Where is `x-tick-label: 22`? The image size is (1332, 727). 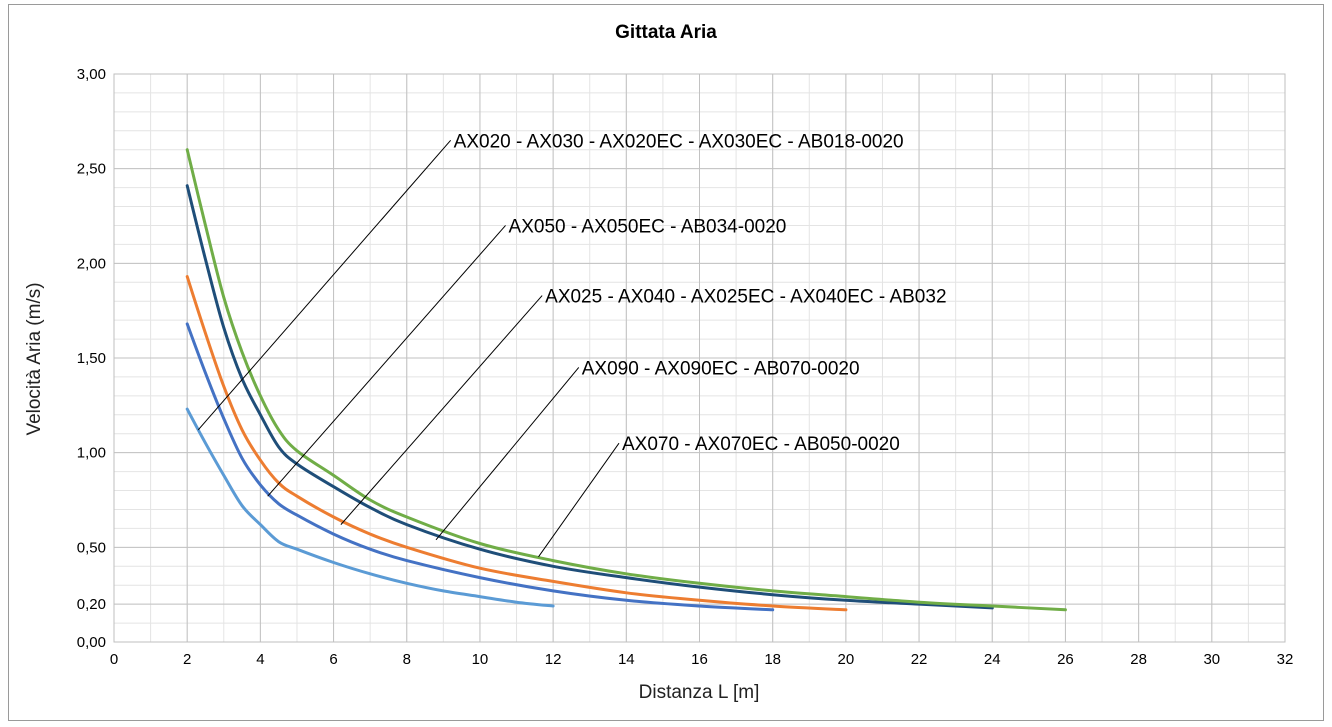
x-tick-label: 22 is located at coordinates (919, 659).